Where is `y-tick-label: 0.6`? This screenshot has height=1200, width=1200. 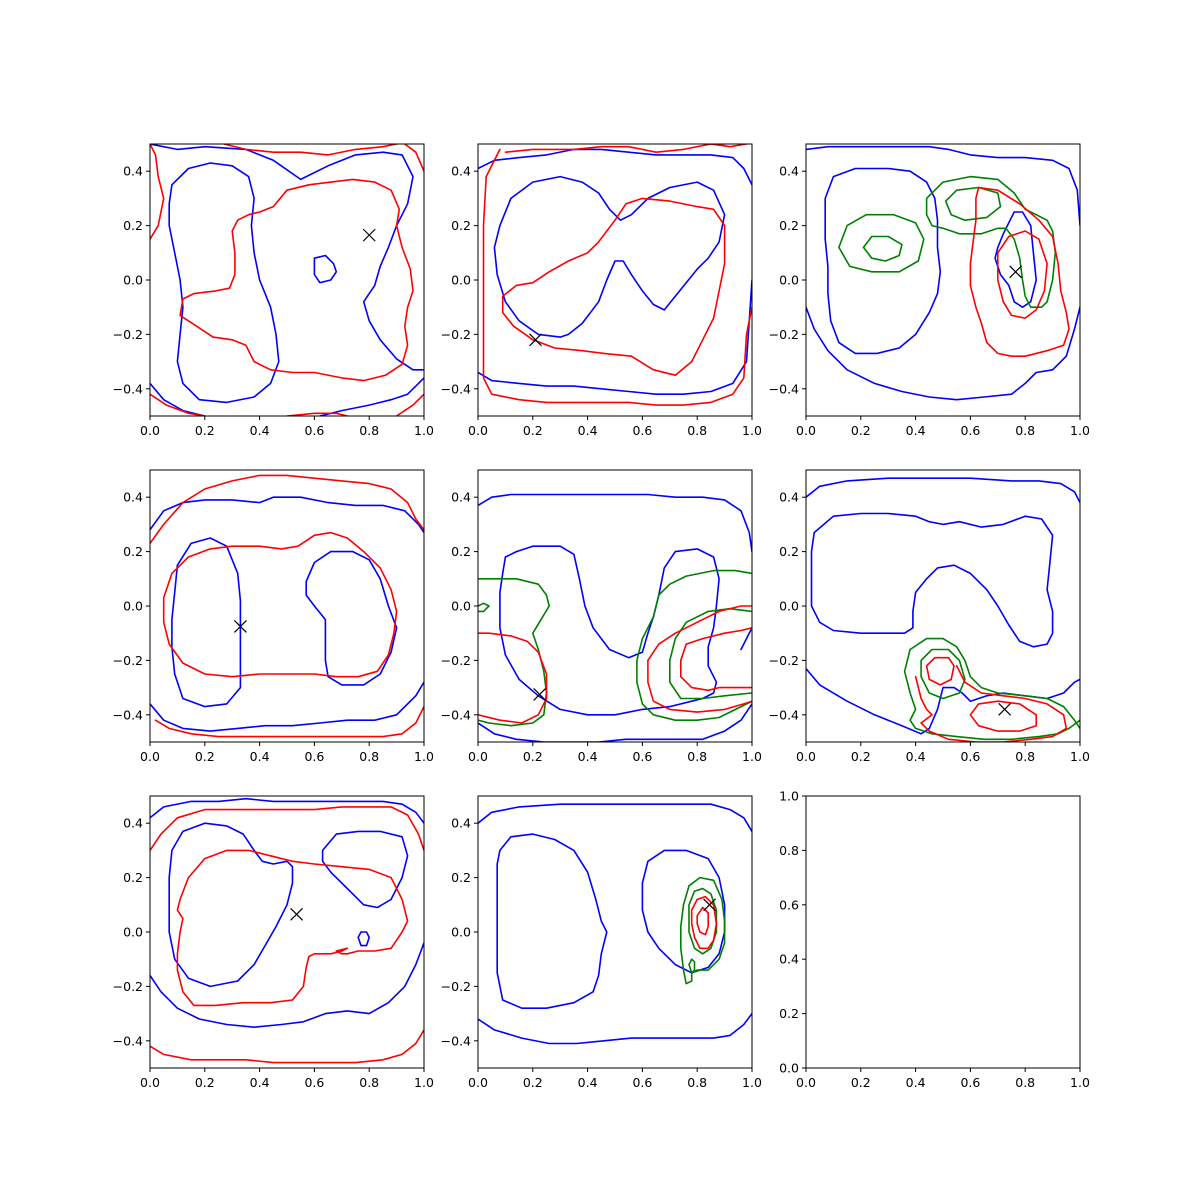
y-tick-label: 0.6 is located at coordinates (789, 904).